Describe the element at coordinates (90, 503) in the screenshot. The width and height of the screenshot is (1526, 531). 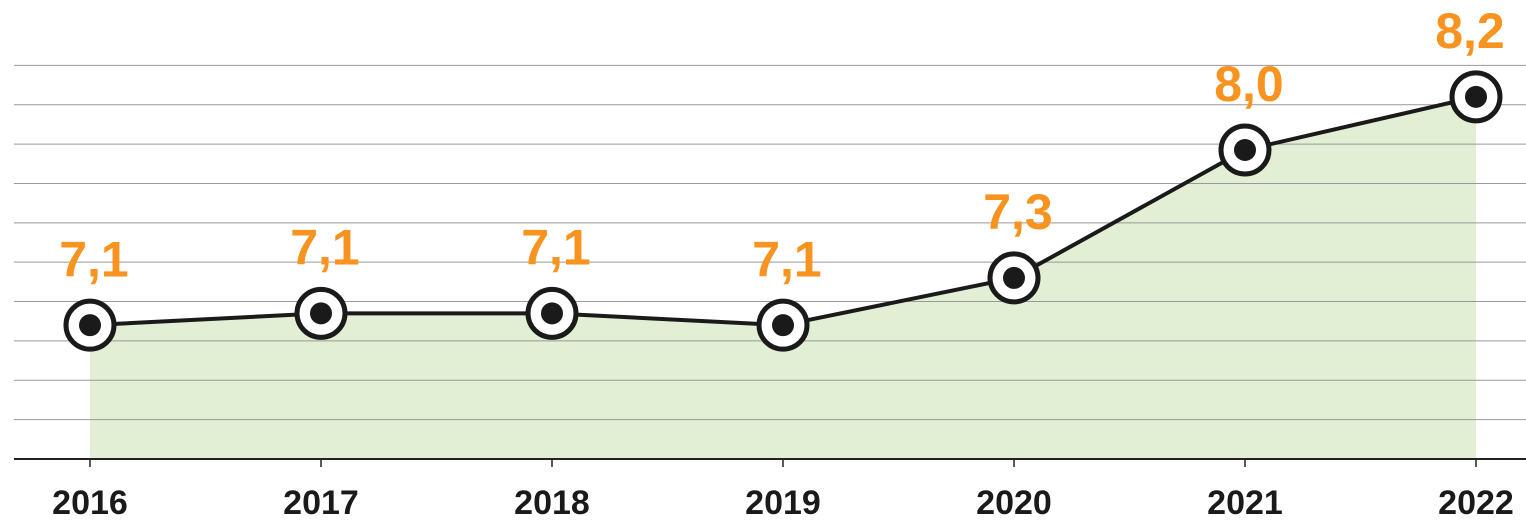
I see `x-tick-label: 2016` at that location.